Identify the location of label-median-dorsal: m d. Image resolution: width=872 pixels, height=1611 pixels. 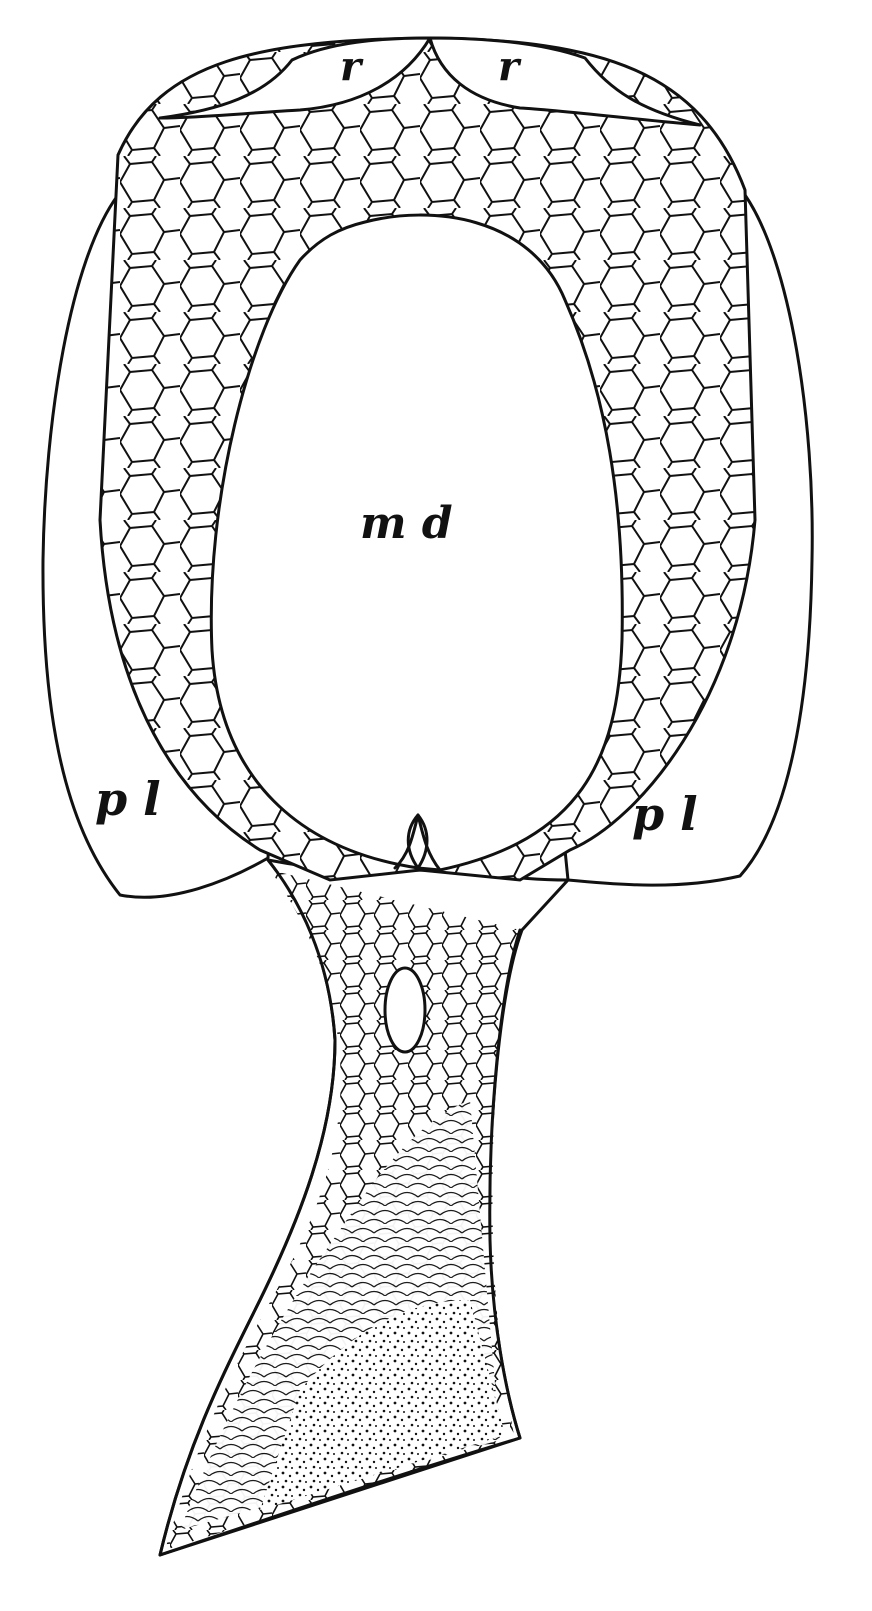
(406, 523).